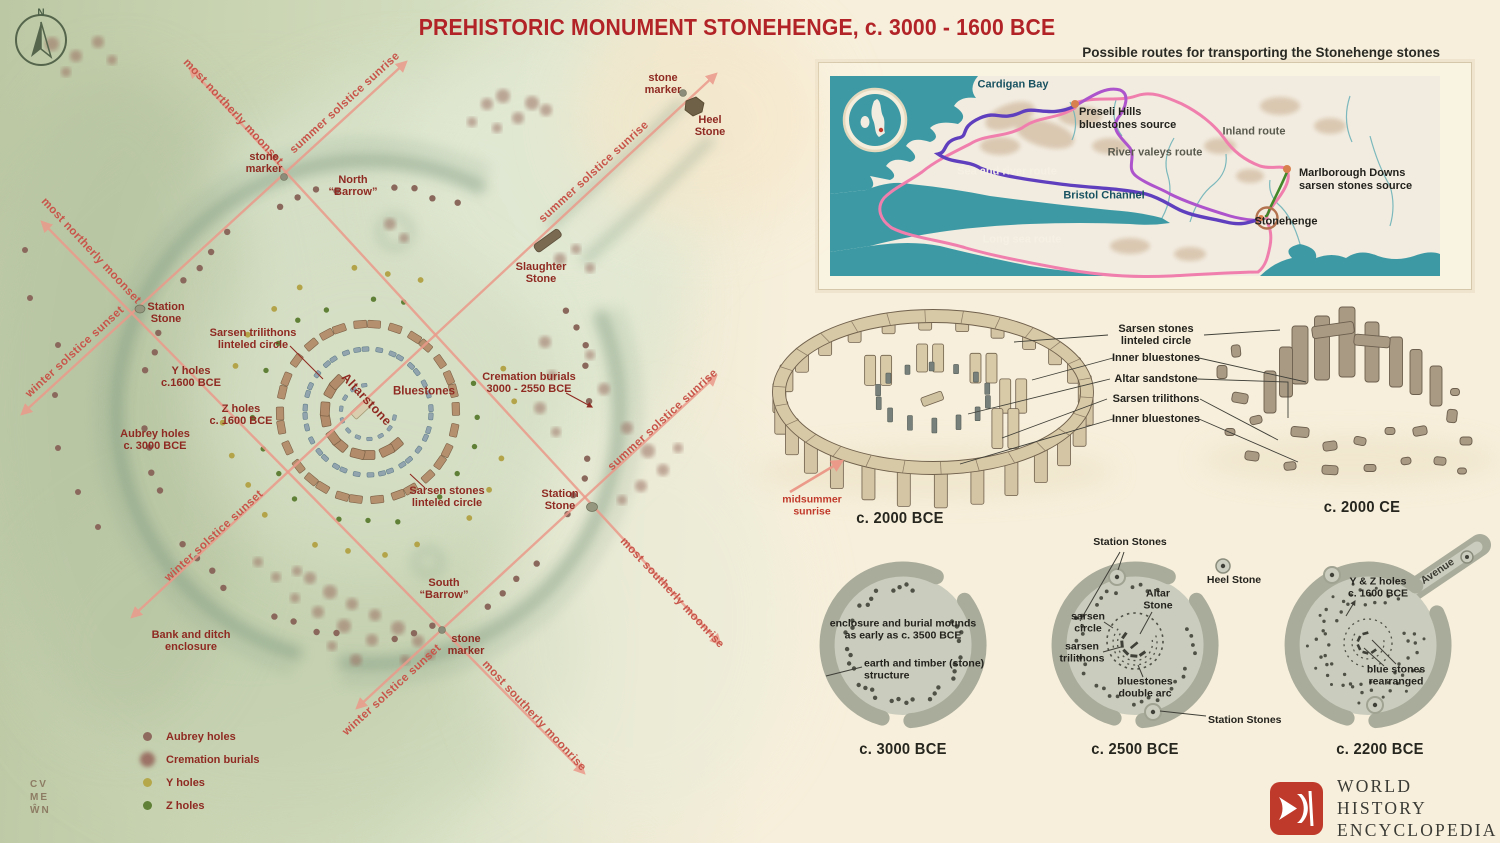  Describe the element at coordinates (253, 338) in the screenshot. I see `label-sarsen-trilithons: Sarsen trilithons linteled circle` at that location.